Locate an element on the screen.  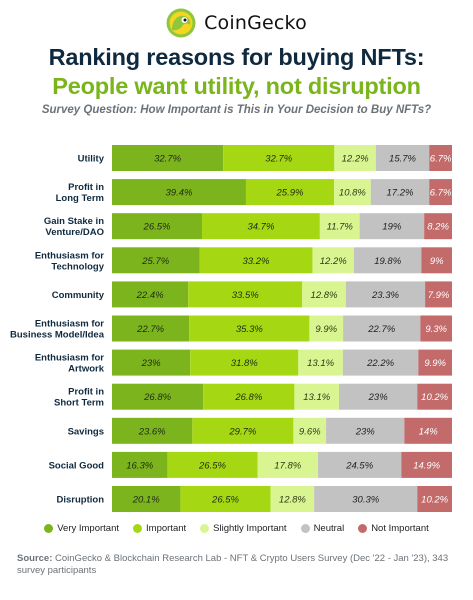
bar-social-good-important is located at coordinates (212, 464).